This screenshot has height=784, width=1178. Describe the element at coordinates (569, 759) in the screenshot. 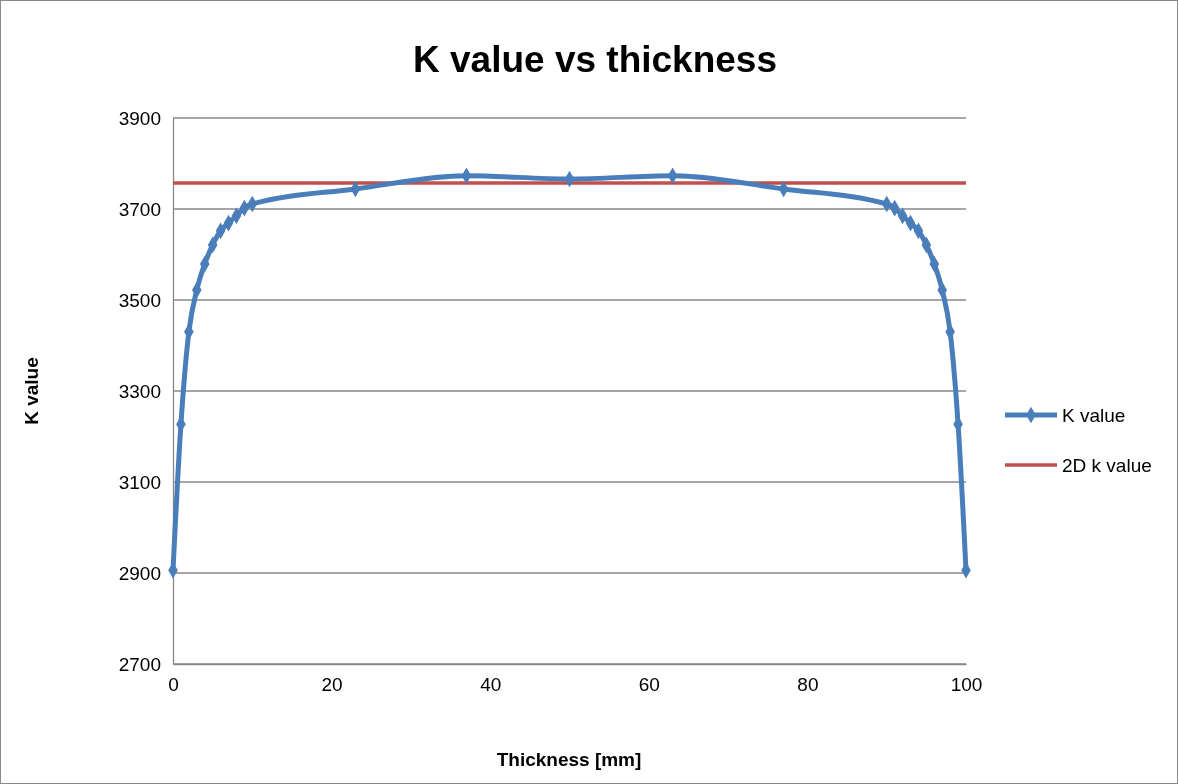

I see `x-axis-title: Thickness [mm]` at that location.